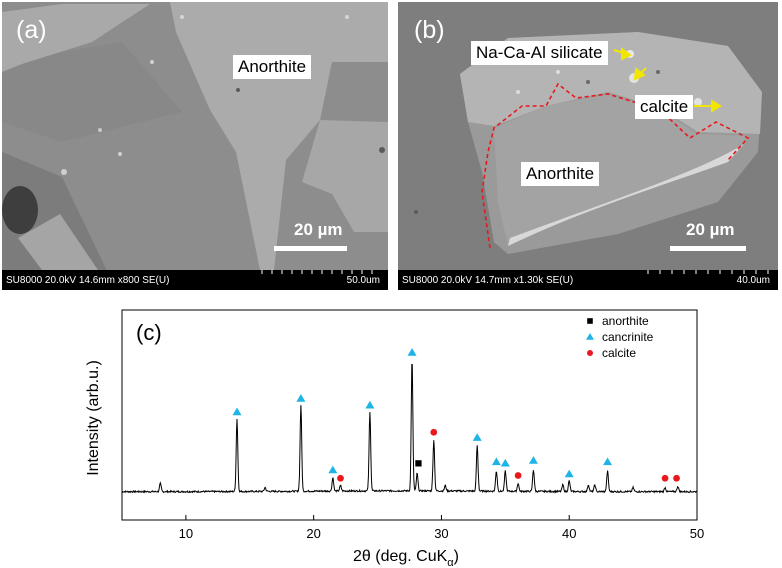 The height and width of the screenshot is (568, 782). Describe the element at coordinates (441, 533) in the screenshot. I see `x-tick-label: 30` at that location.